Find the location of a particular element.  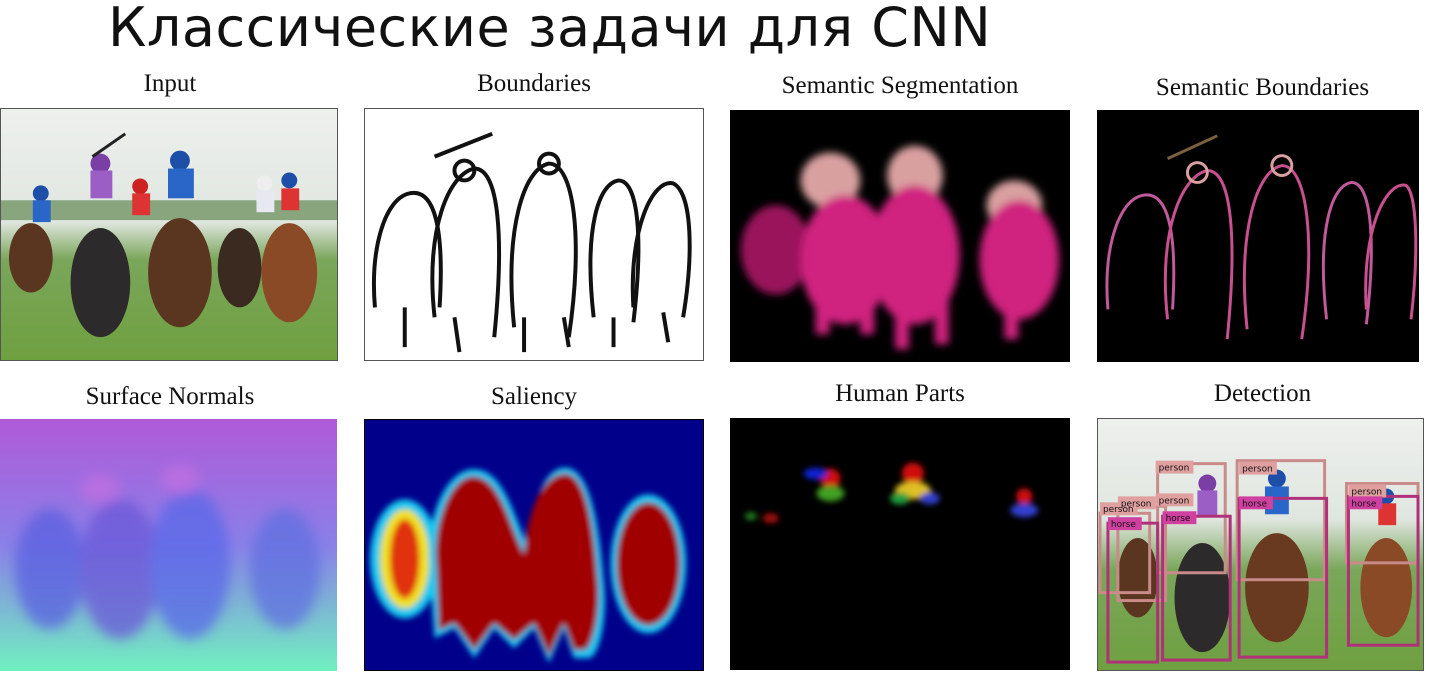

slide-title: Классические задачи для CNN is located at coordinates (550, 29).